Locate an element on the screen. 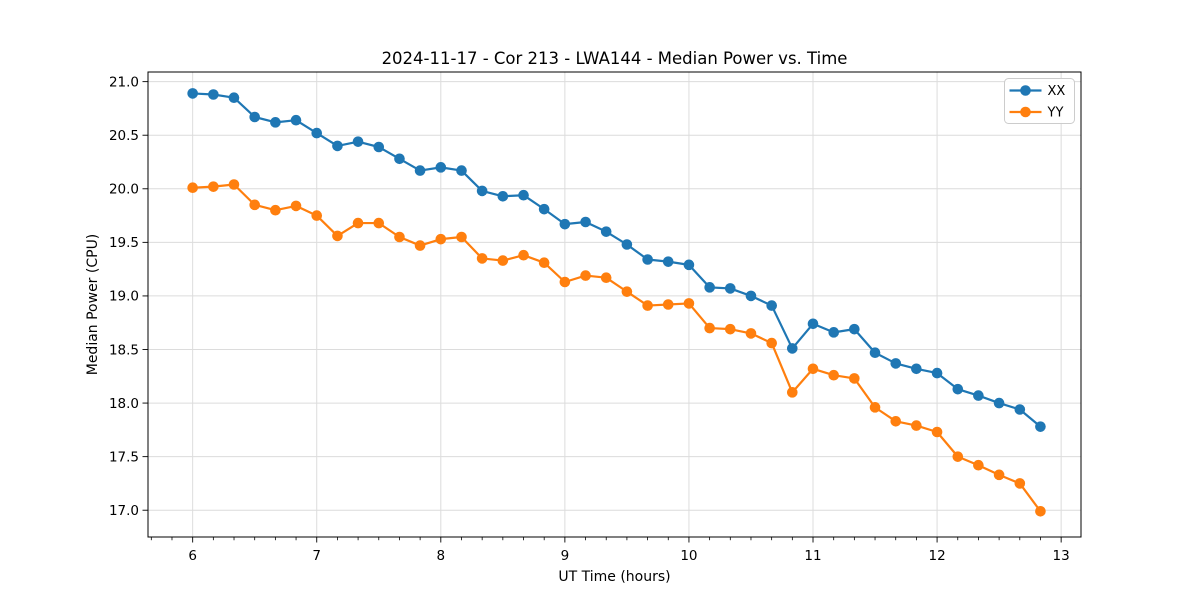  x-tick-label: 11 is located at coordinates (812, 556).